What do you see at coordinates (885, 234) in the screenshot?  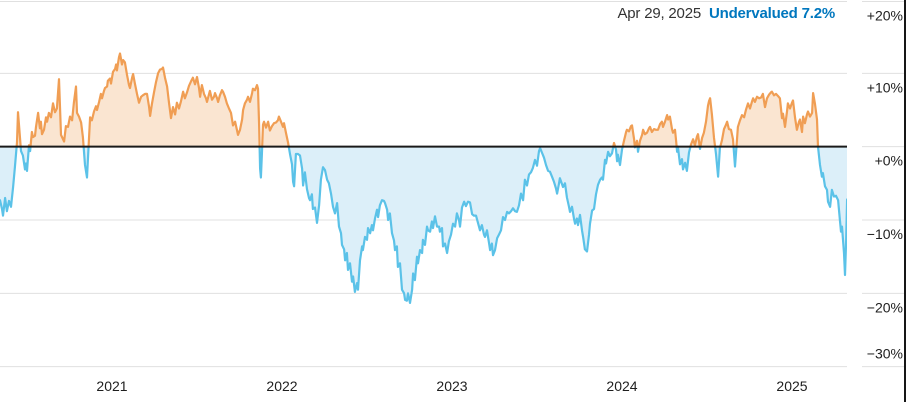 I see `y-axis-tick-label: −10%` at bounding box center [885, 234].